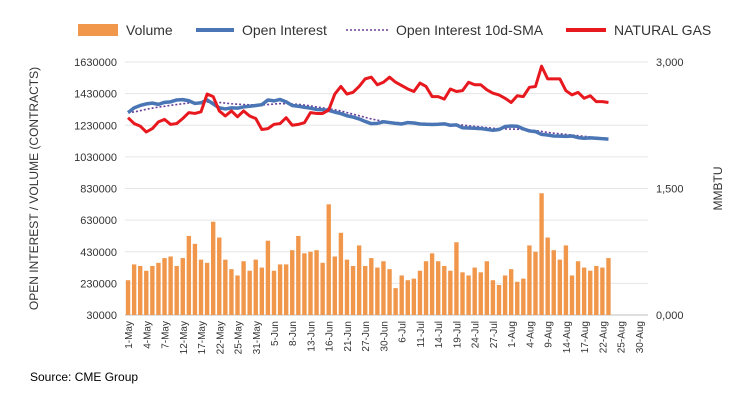 Image resolution: width=750 pixels, height=419 pixels. I want to click on legend-volume-label: Volume, so click(149, 30).